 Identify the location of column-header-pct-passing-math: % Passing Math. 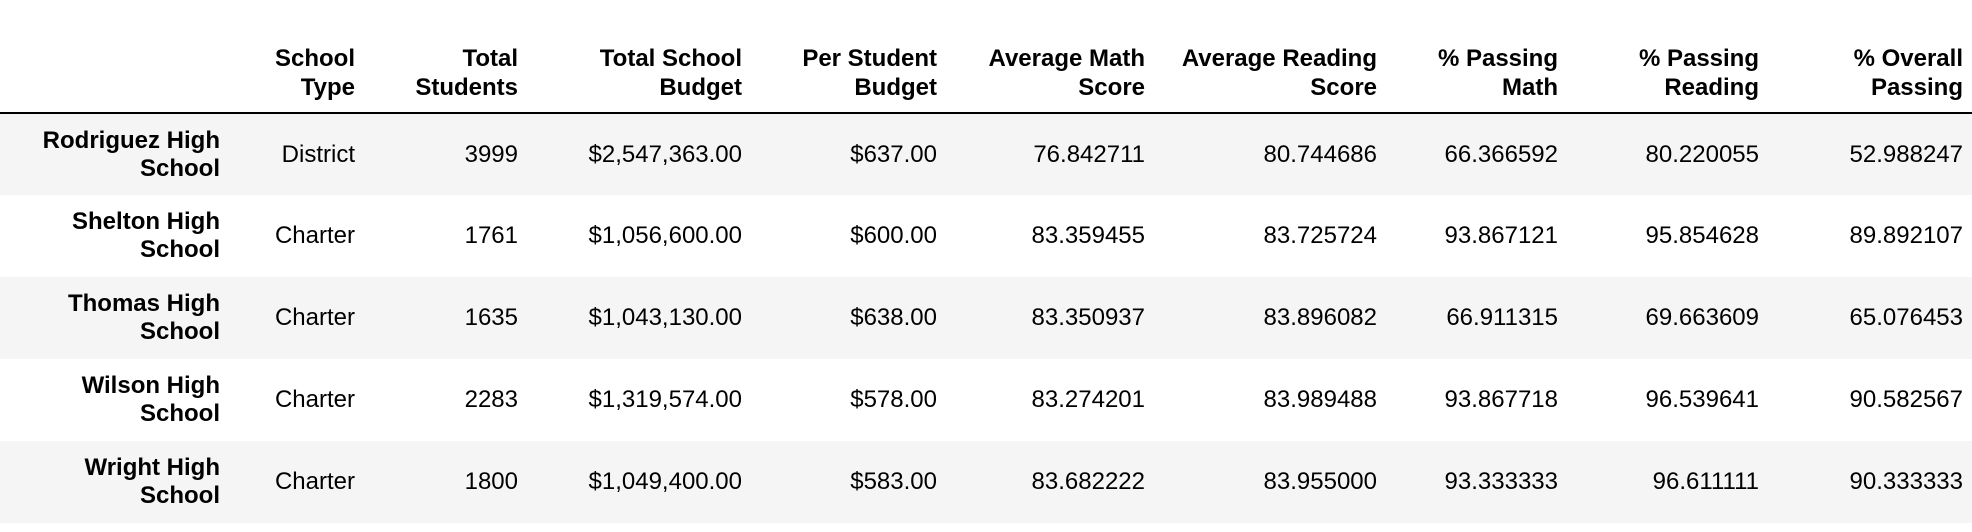
(1476, 79).